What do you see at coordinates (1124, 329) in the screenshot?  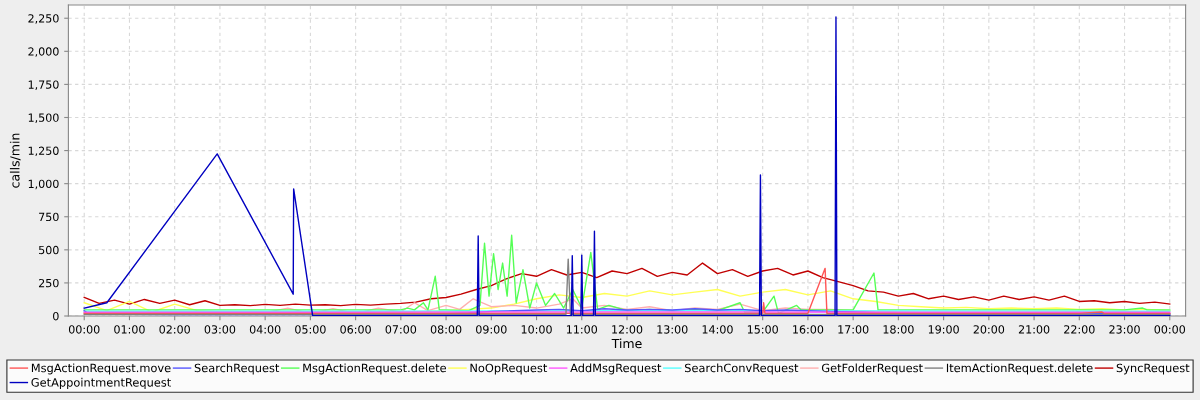 I see `x-tick-label: 23:00` at bounding box center [1124, 329].